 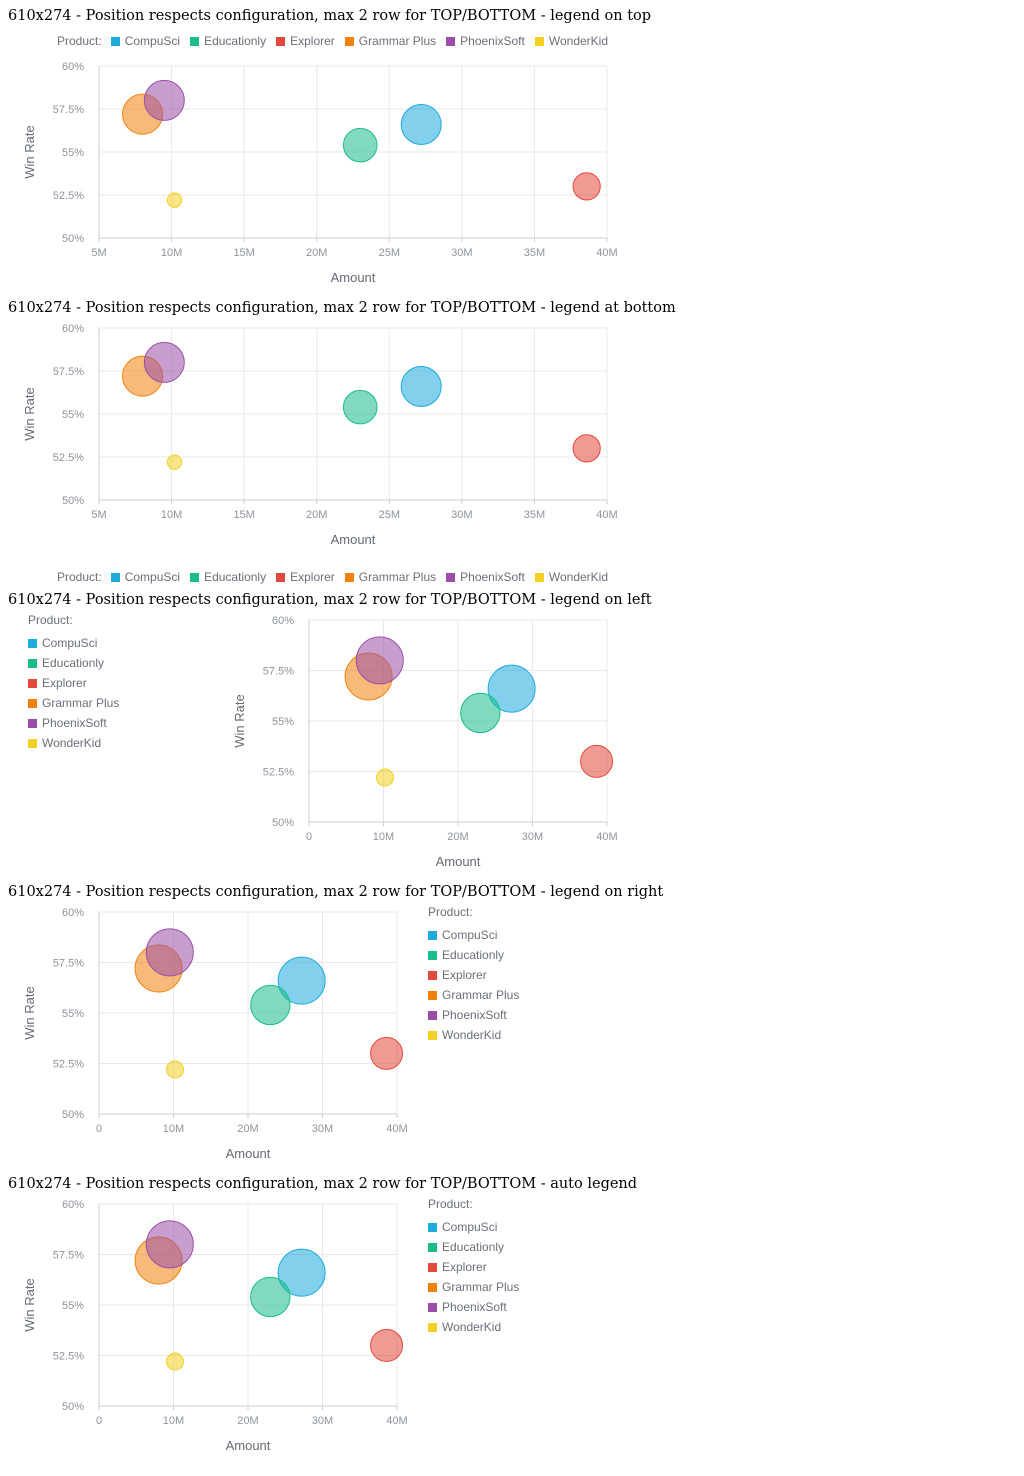 I want to click on x-tick-label: 10M, so click(x=171, y=253).